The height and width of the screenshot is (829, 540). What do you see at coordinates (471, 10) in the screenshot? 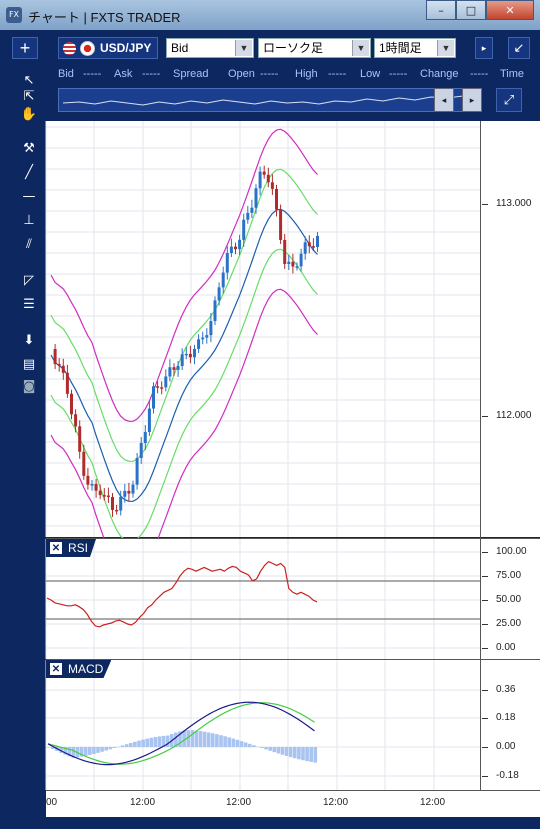
I see `maximize-button: □` at bounding box center [471, 10].